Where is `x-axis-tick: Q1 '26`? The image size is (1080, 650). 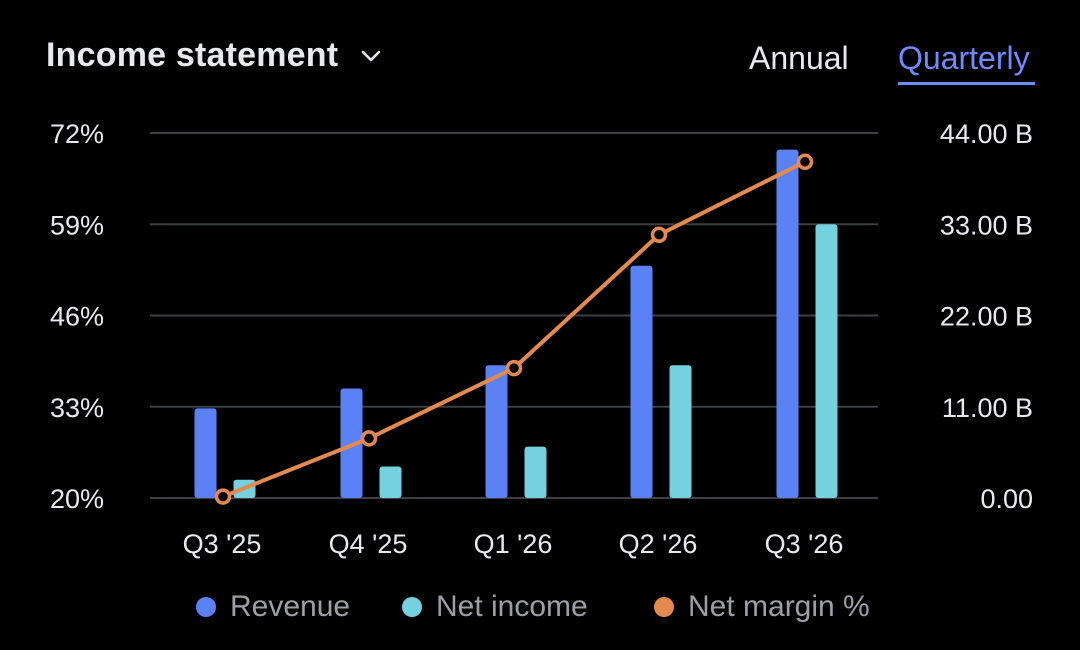
x-axis-tick: Q1 '26 is located at coordinates (513, 544).